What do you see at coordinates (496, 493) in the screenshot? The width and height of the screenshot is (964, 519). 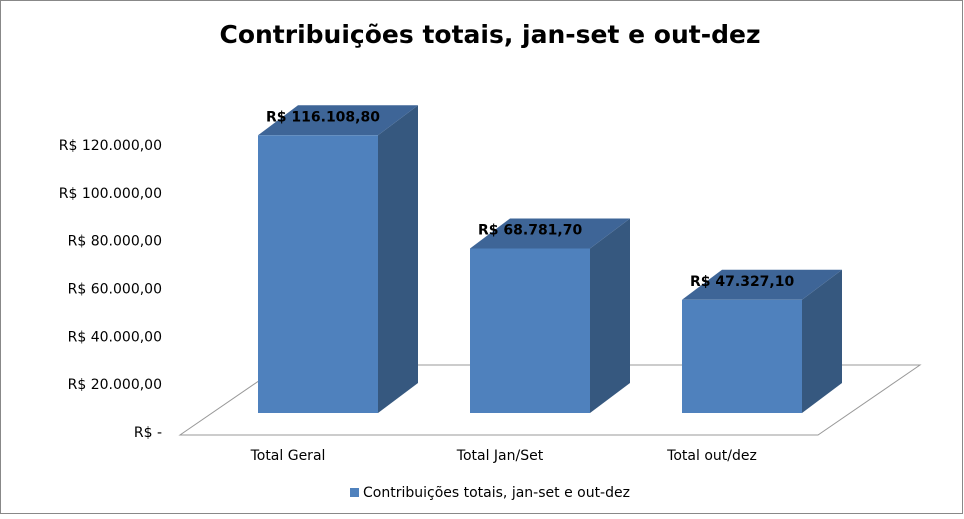 I see `legend-label: Contribuições totais, jan-set e out-dez` at bounding box center [496, 493].